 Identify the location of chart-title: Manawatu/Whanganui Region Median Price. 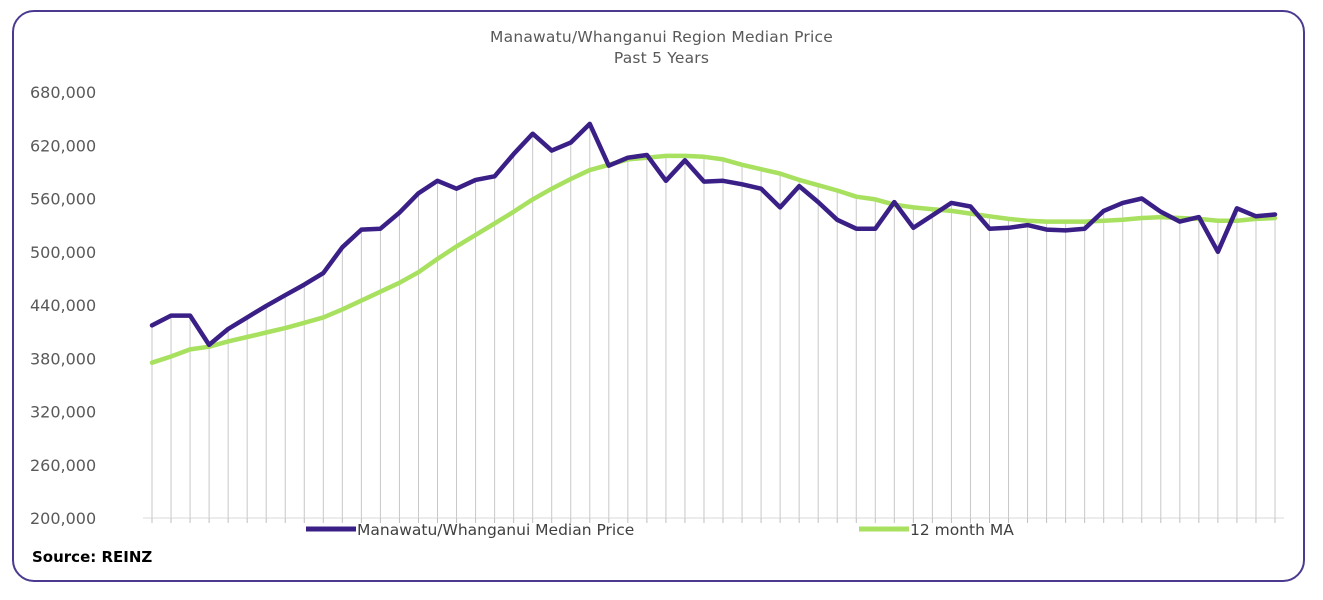
(661, 37).